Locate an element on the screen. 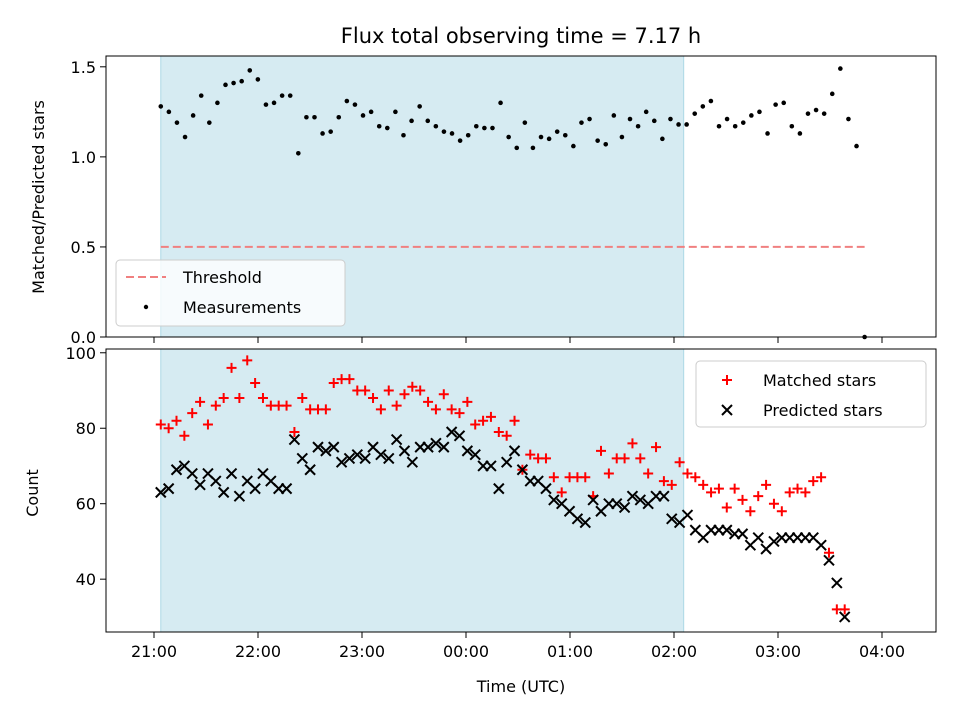  x-tick-label: 00:00 is located at coordinates (466, 651).